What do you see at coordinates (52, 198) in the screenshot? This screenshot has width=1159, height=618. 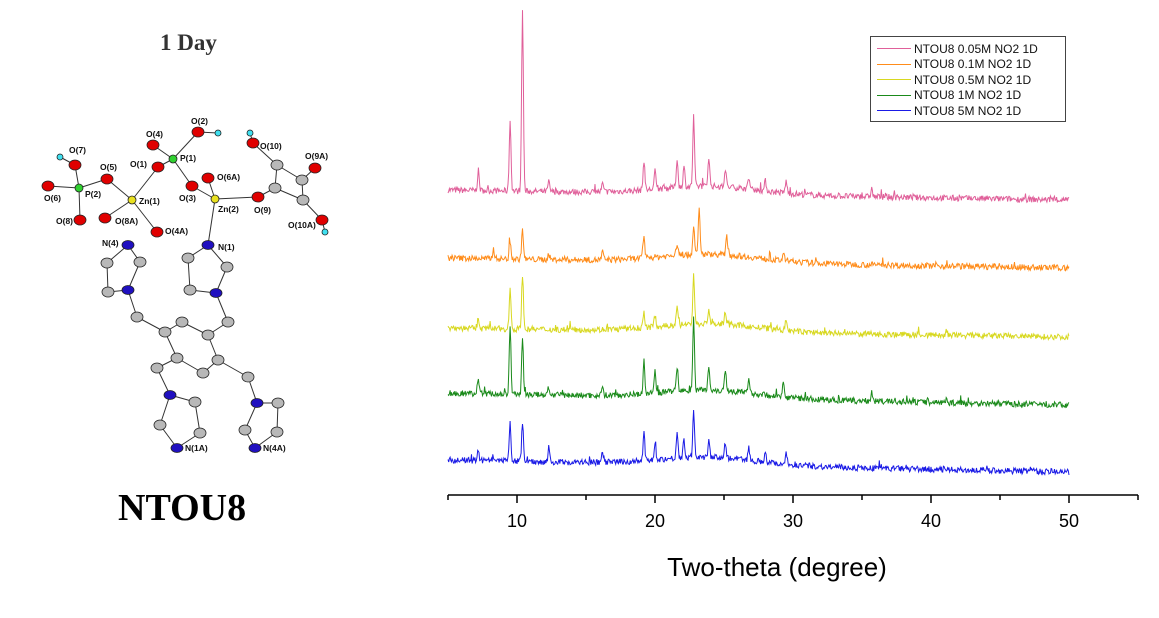 I see `label-O6: O(6)` at bounding box center [52, 198].